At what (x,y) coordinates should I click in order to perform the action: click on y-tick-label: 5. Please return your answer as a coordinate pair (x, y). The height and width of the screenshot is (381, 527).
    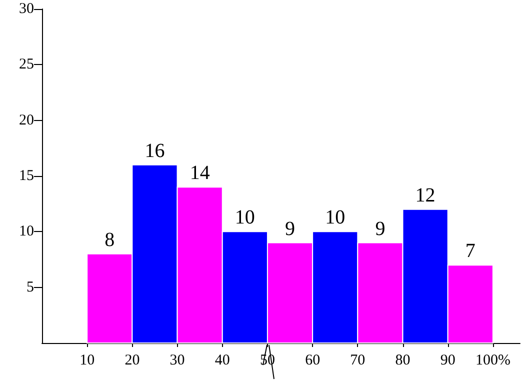
    Looking at the image, I should click on (30, 287).